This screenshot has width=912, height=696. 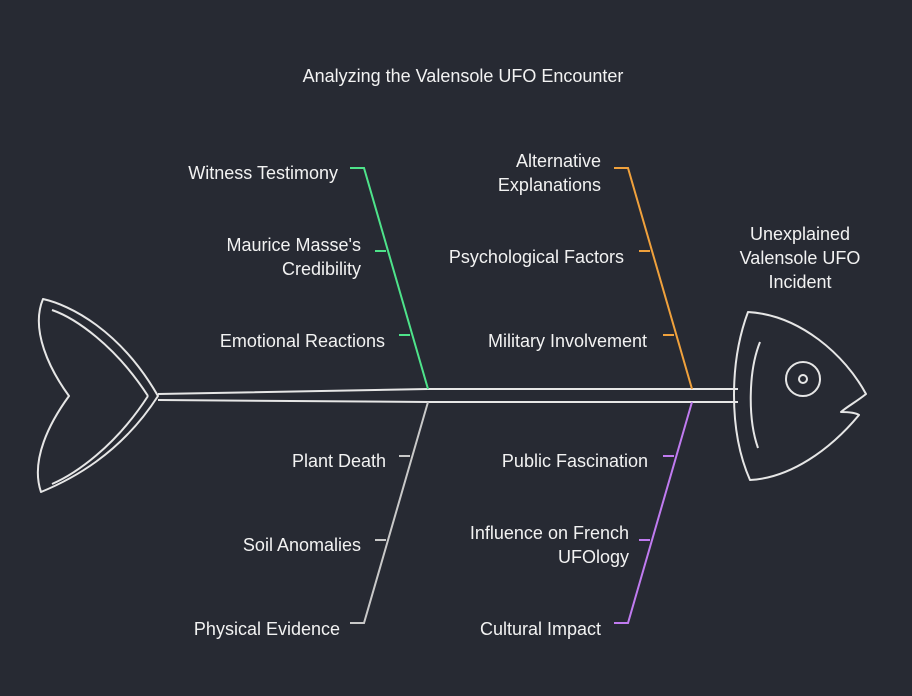 What do you see at coordinates (653, 512) in the screenshot?
I see `branch-purple` at bounding box center [653, 512].